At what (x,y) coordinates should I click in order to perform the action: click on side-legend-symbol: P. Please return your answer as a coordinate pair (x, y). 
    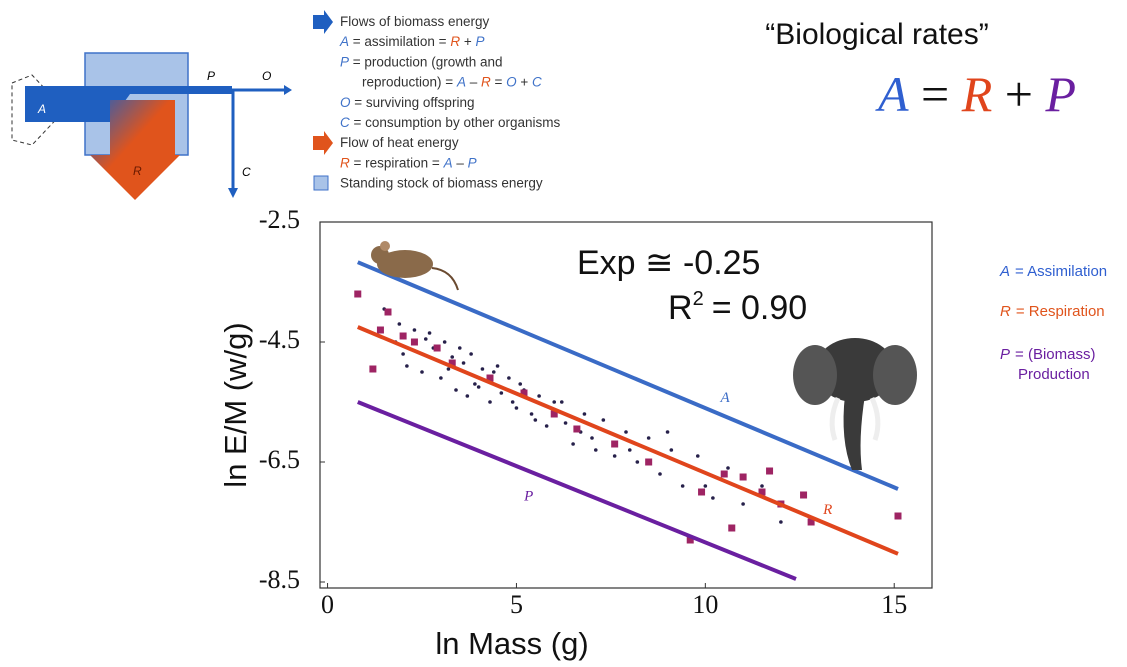
    Looking at the image, I should click on (1005, 354).